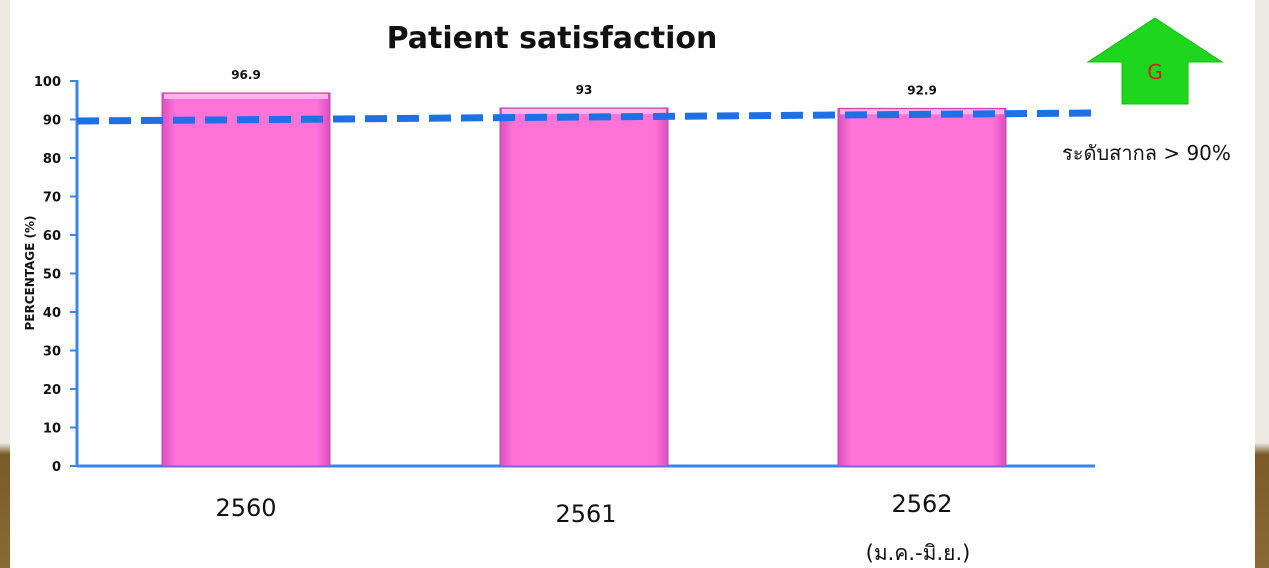 This screenshot has width=1269, height=568. I want to click on y-tick-label: 40, so click(52, 313).